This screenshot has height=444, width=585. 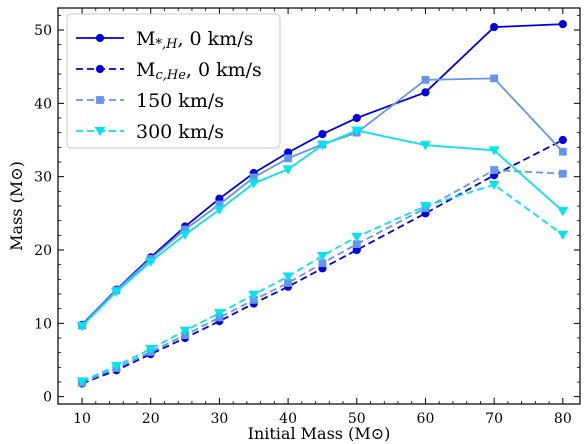 I want to click on x-tick-label: 50, so click(x=357, y=419).